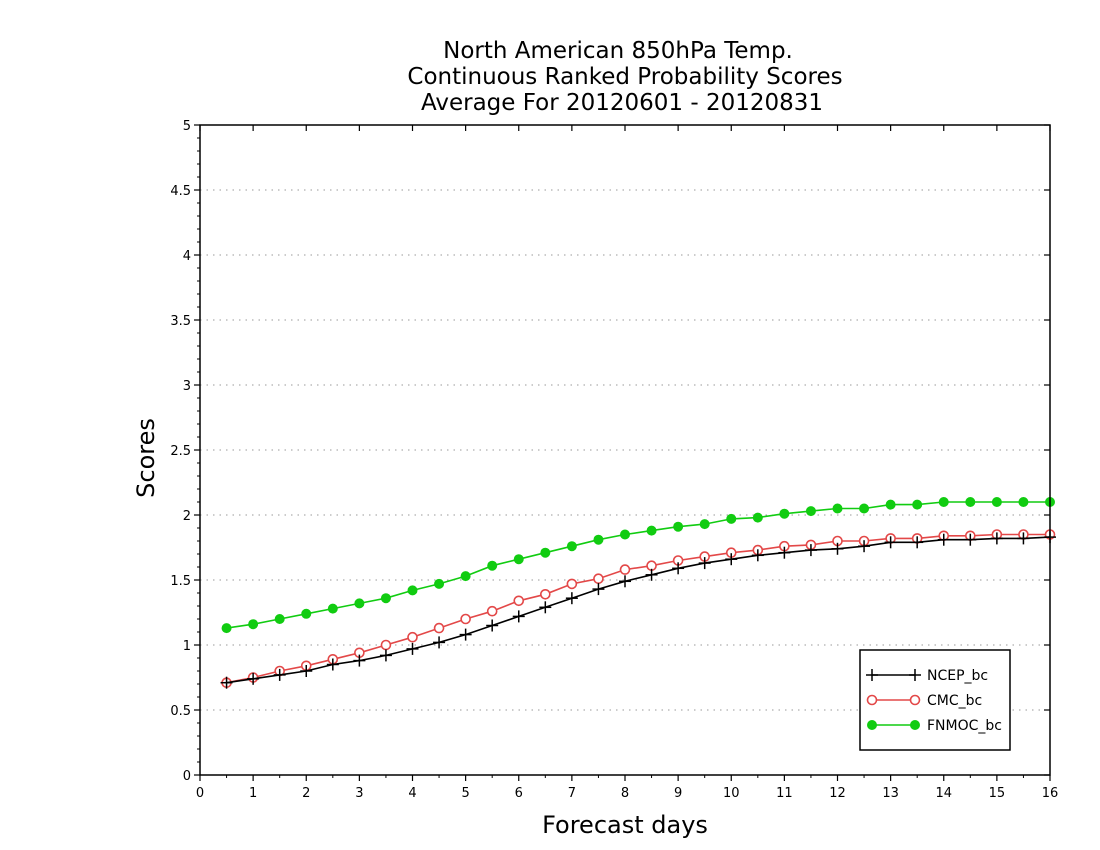 Image resolution: width=1100 pixels, height=850 pixels. I want to click on x-tick-label: 4, so click(412, 793).